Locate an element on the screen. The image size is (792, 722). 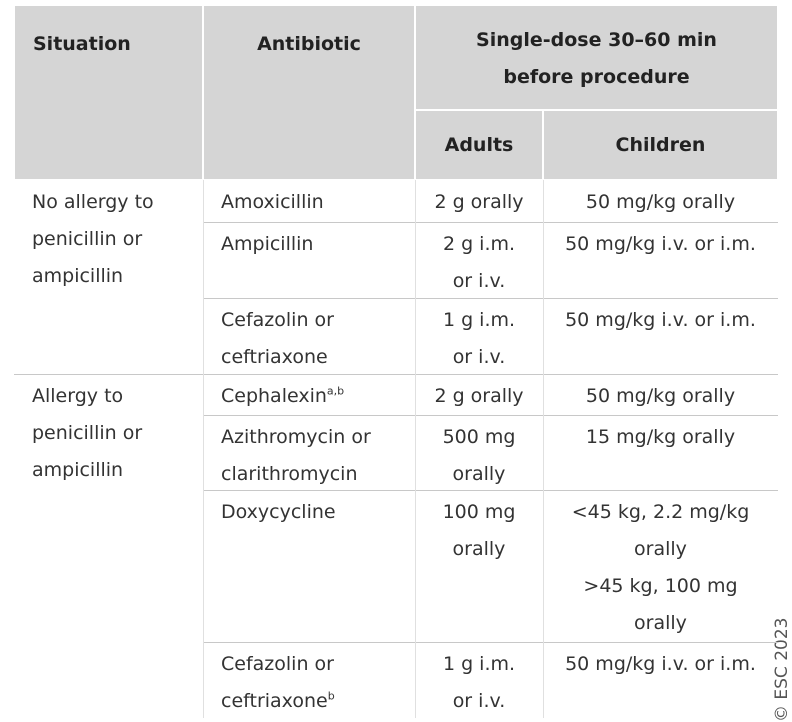
header-cell: Situation is located at coordinates (108, 92).